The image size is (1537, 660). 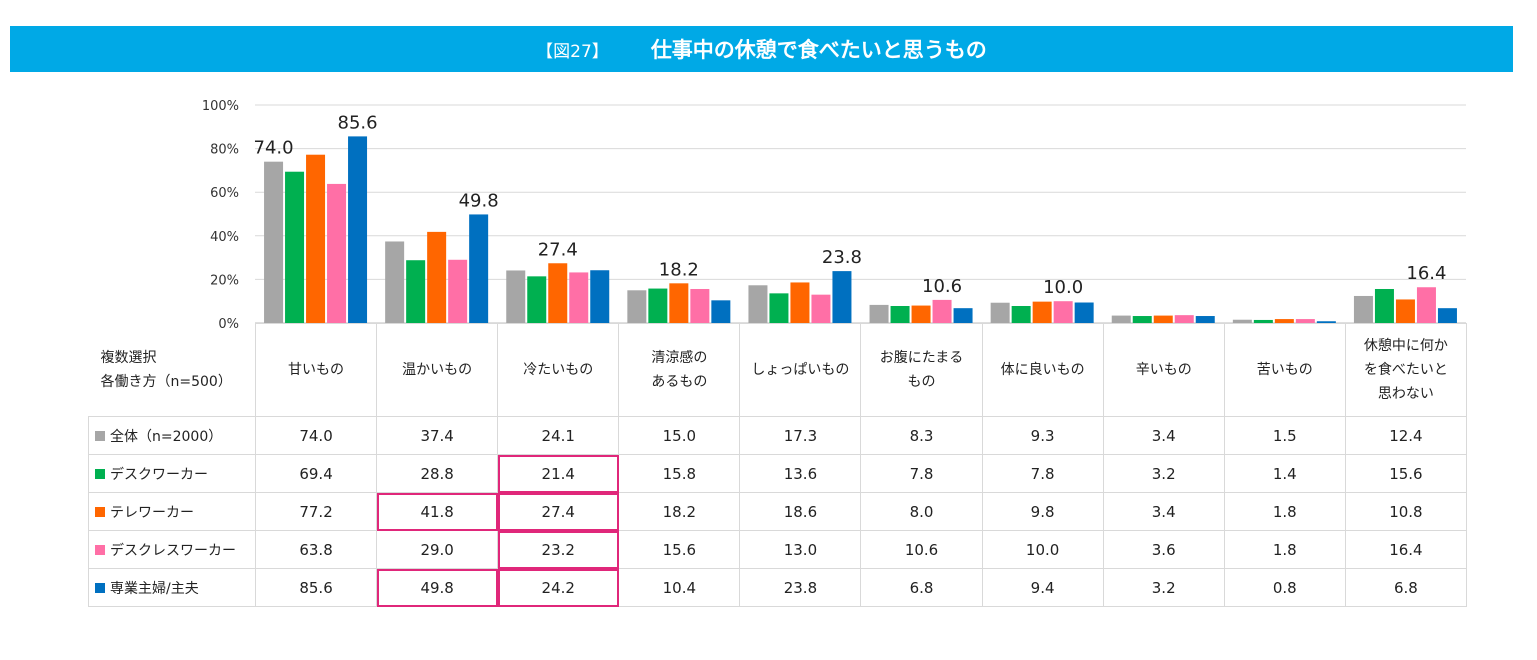 What do you see at coordinates (220, 214) in the screenshot?
I see `y-axis-ticks: 0%20%40%60%80%100%` at bounding box center [220, 214].